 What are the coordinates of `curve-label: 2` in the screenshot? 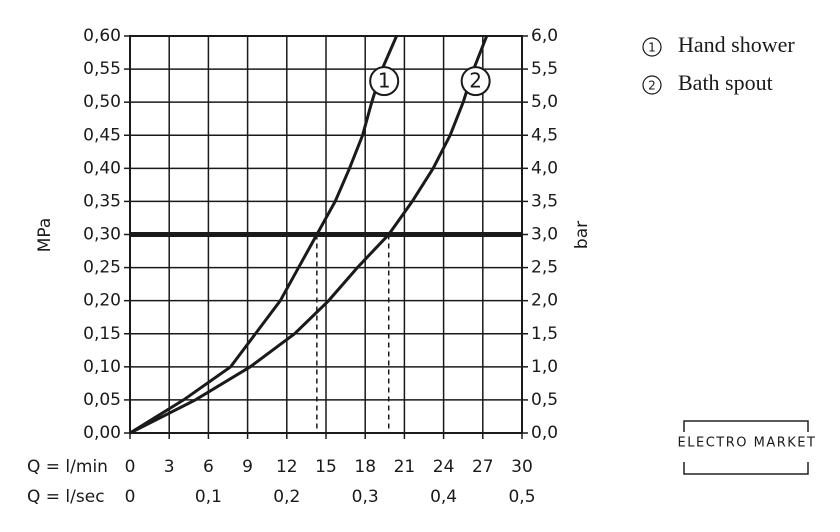 It's located at (475, 81).